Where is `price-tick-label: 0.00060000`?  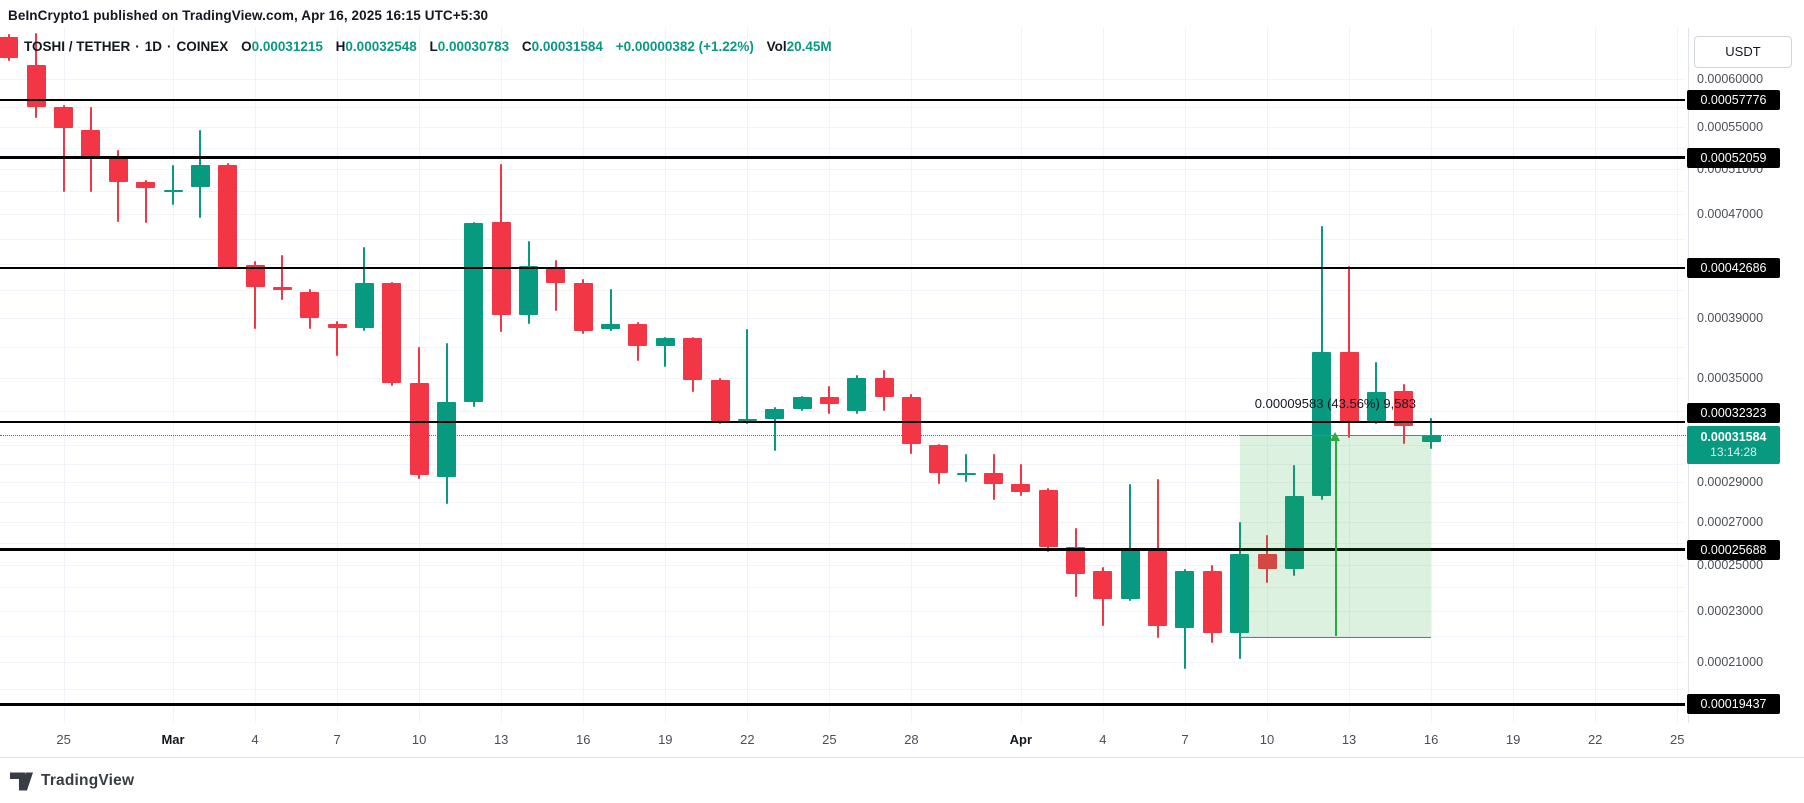
price-tick-label: 0.00060000 is located at coordinates (1730, 78).